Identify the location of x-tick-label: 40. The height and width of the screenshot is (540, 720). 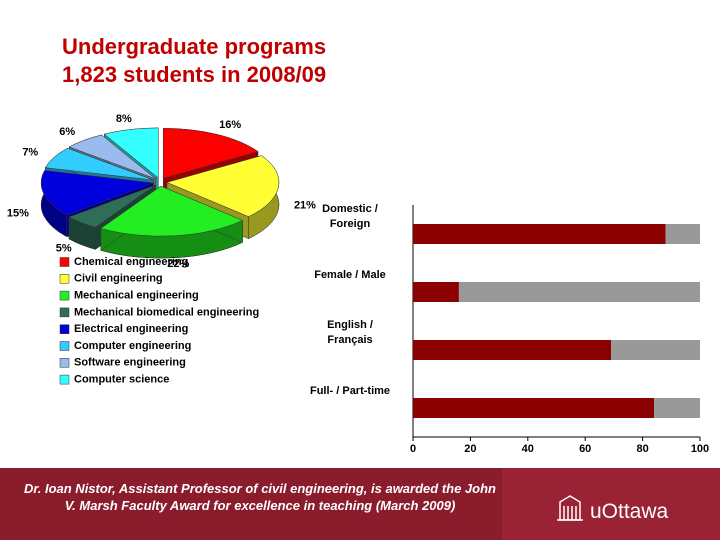
(528, 449).